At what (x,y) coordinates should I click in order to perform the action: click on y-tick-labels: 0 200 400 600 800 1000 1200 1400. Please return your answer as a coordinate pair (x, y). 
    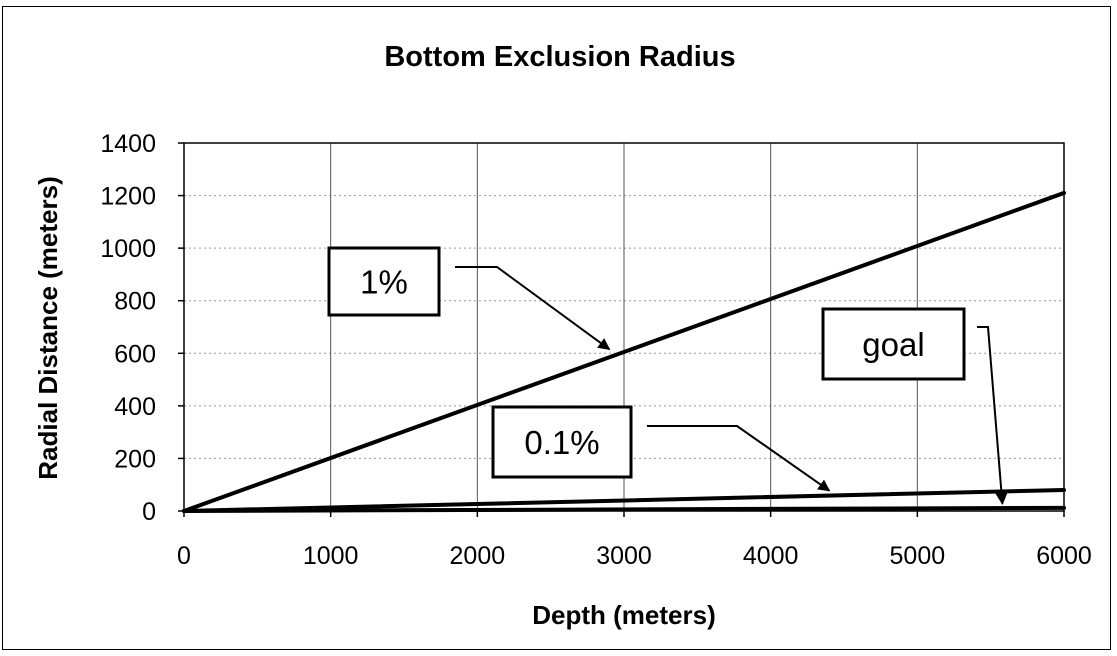
    Looking at the image, I should click on (142, 328).